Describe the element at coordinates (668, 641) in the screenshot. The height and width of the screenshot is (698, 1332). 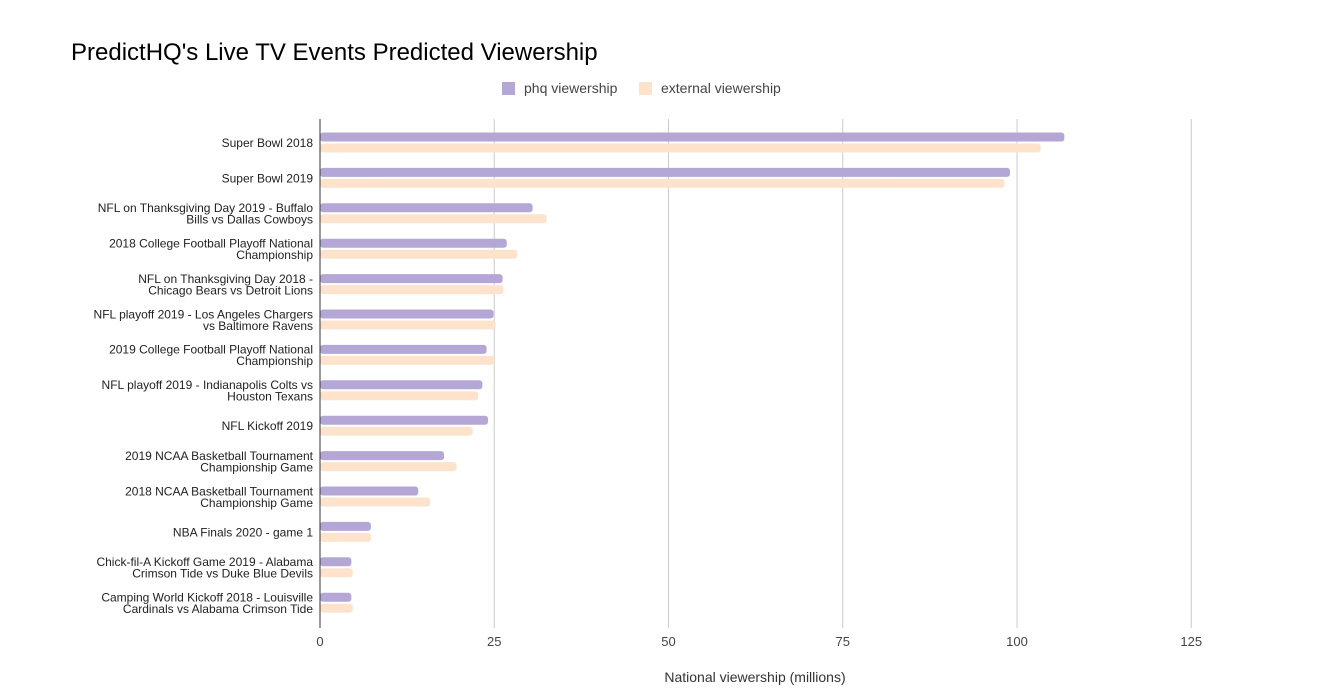
I see `x-tick-label: 50` at that location.